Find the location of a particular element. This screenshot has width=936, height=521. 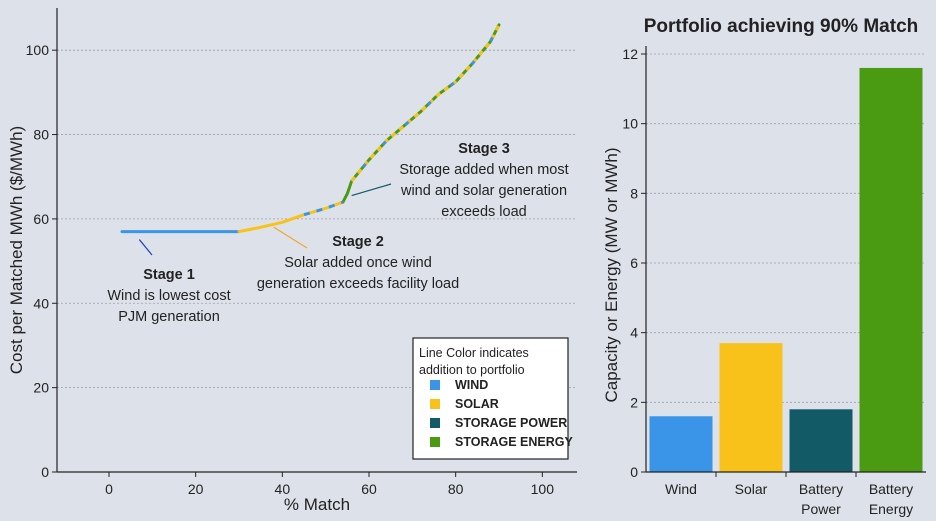

x-tick-label: 60 is located at coordinates (369, 489).